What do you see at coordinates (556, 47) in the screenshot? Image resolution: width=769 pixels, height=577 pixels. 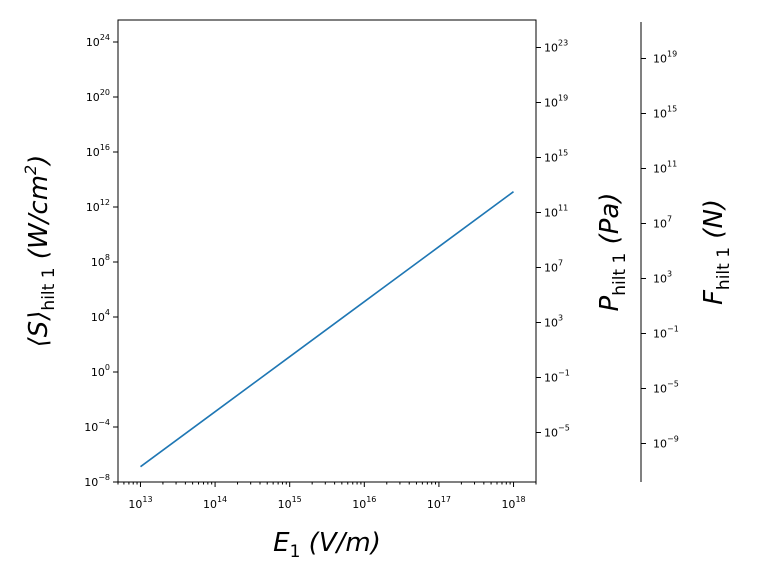 I see `right-1-tick-label: 10²³` at bounding box center [556, 47].